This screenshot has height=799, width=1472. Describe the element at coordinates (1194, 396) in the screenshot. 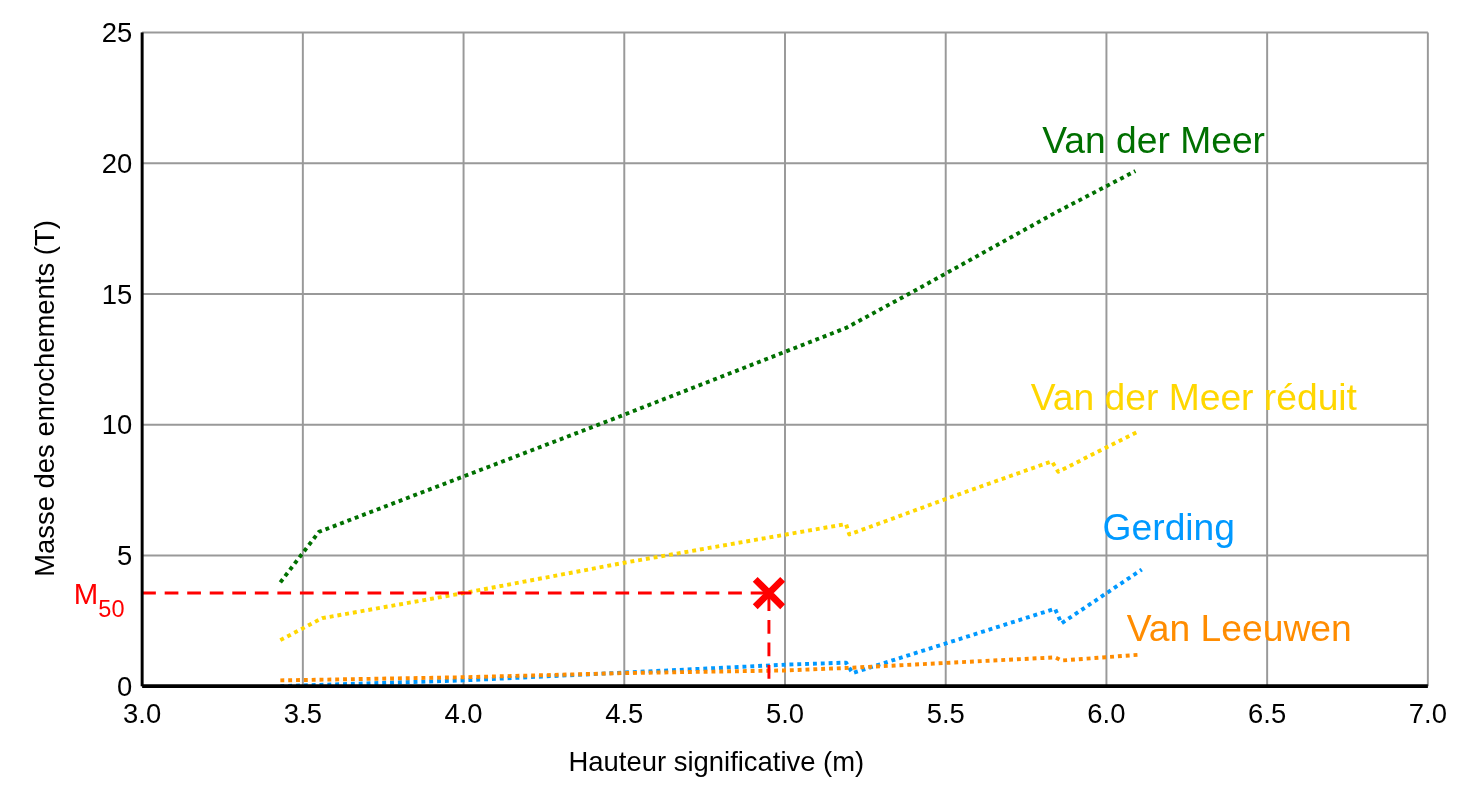

I see `series-label: Van der Meer réduit` at that location.